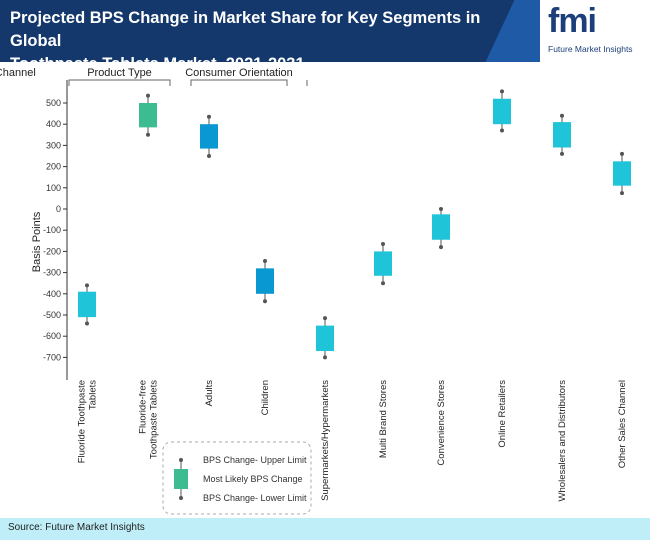  I want to click on title-line-2: Toothpaste Tablets Market, 2021-2031, so click(270, 57).